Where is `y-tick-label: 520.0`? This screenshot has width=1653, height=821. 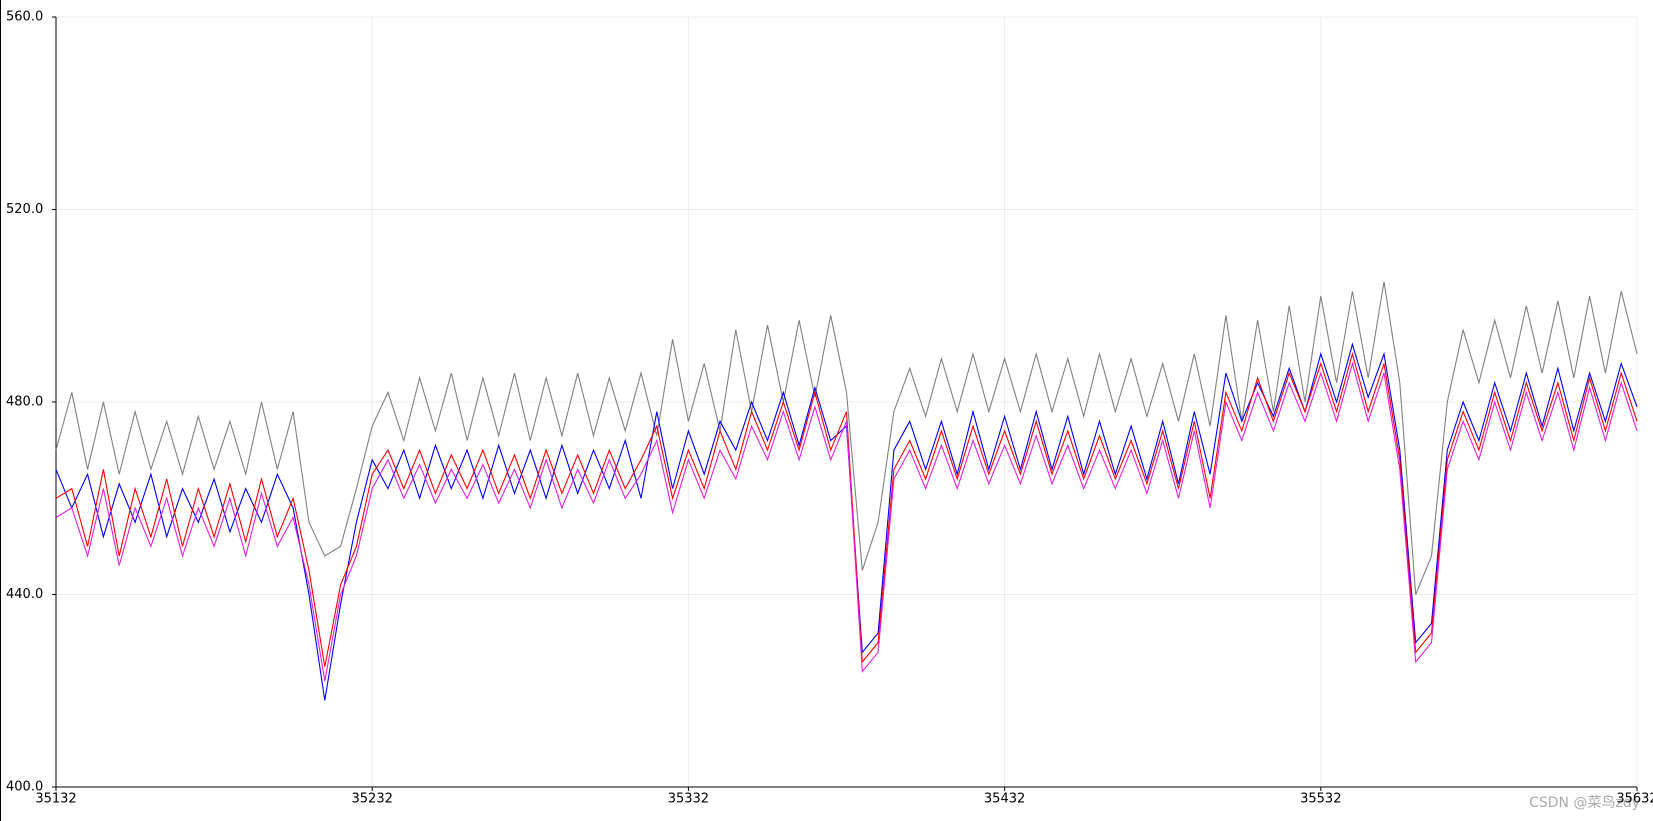 y-tick-label: 520.0 is located at coordinates (24, 209).